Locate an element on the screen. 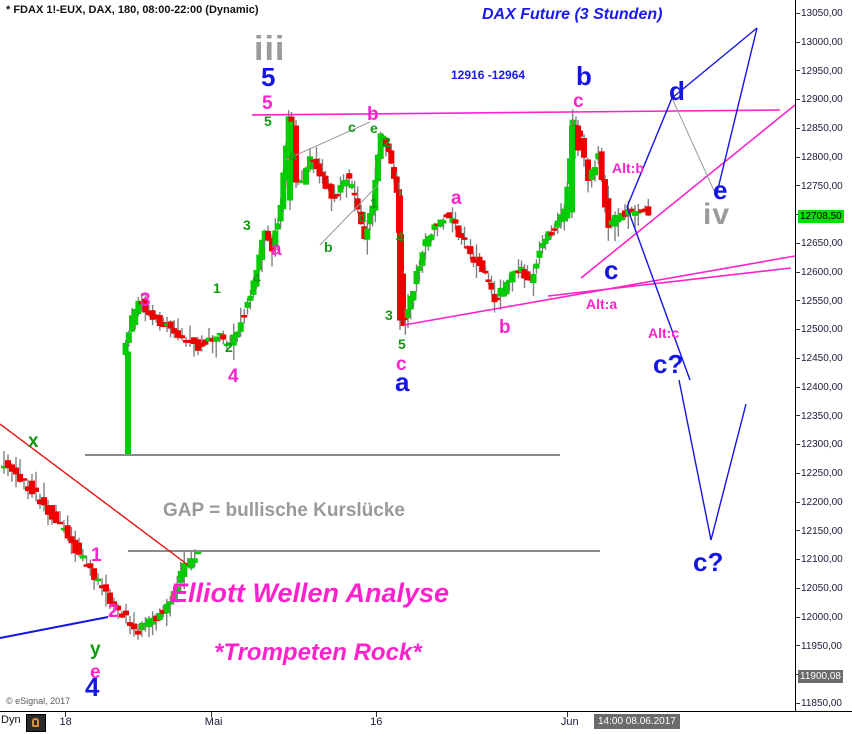 The width and height of the screenshot is (852, 734). price-tick: 12800,00 is located at coordinates (819, 157).